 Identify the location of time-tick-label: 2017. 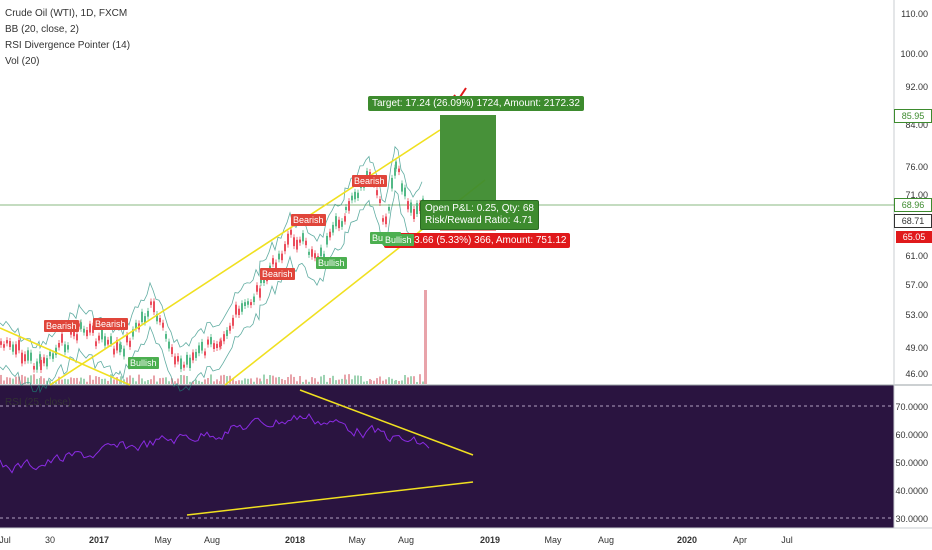
(99, 540).